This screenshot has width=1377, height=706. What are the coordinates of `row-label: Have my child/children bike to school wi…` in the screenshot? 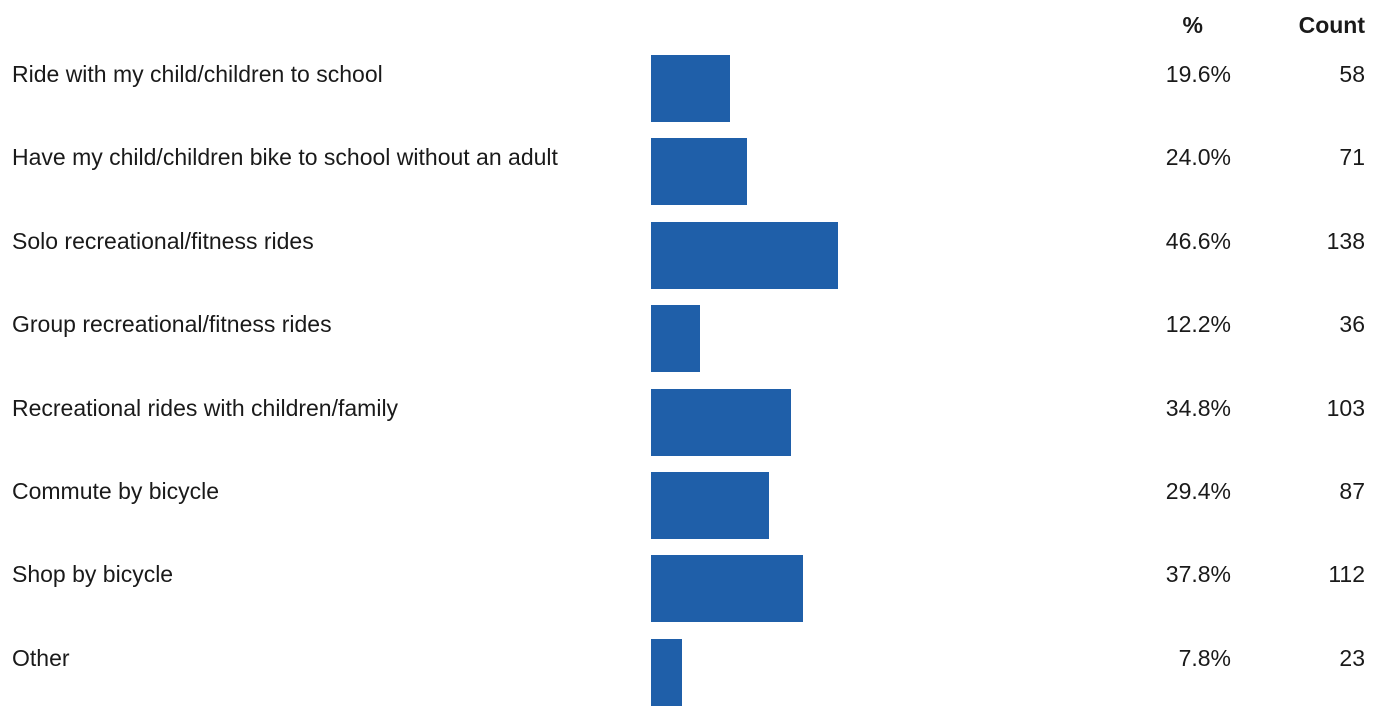 It's located at (285, 157).